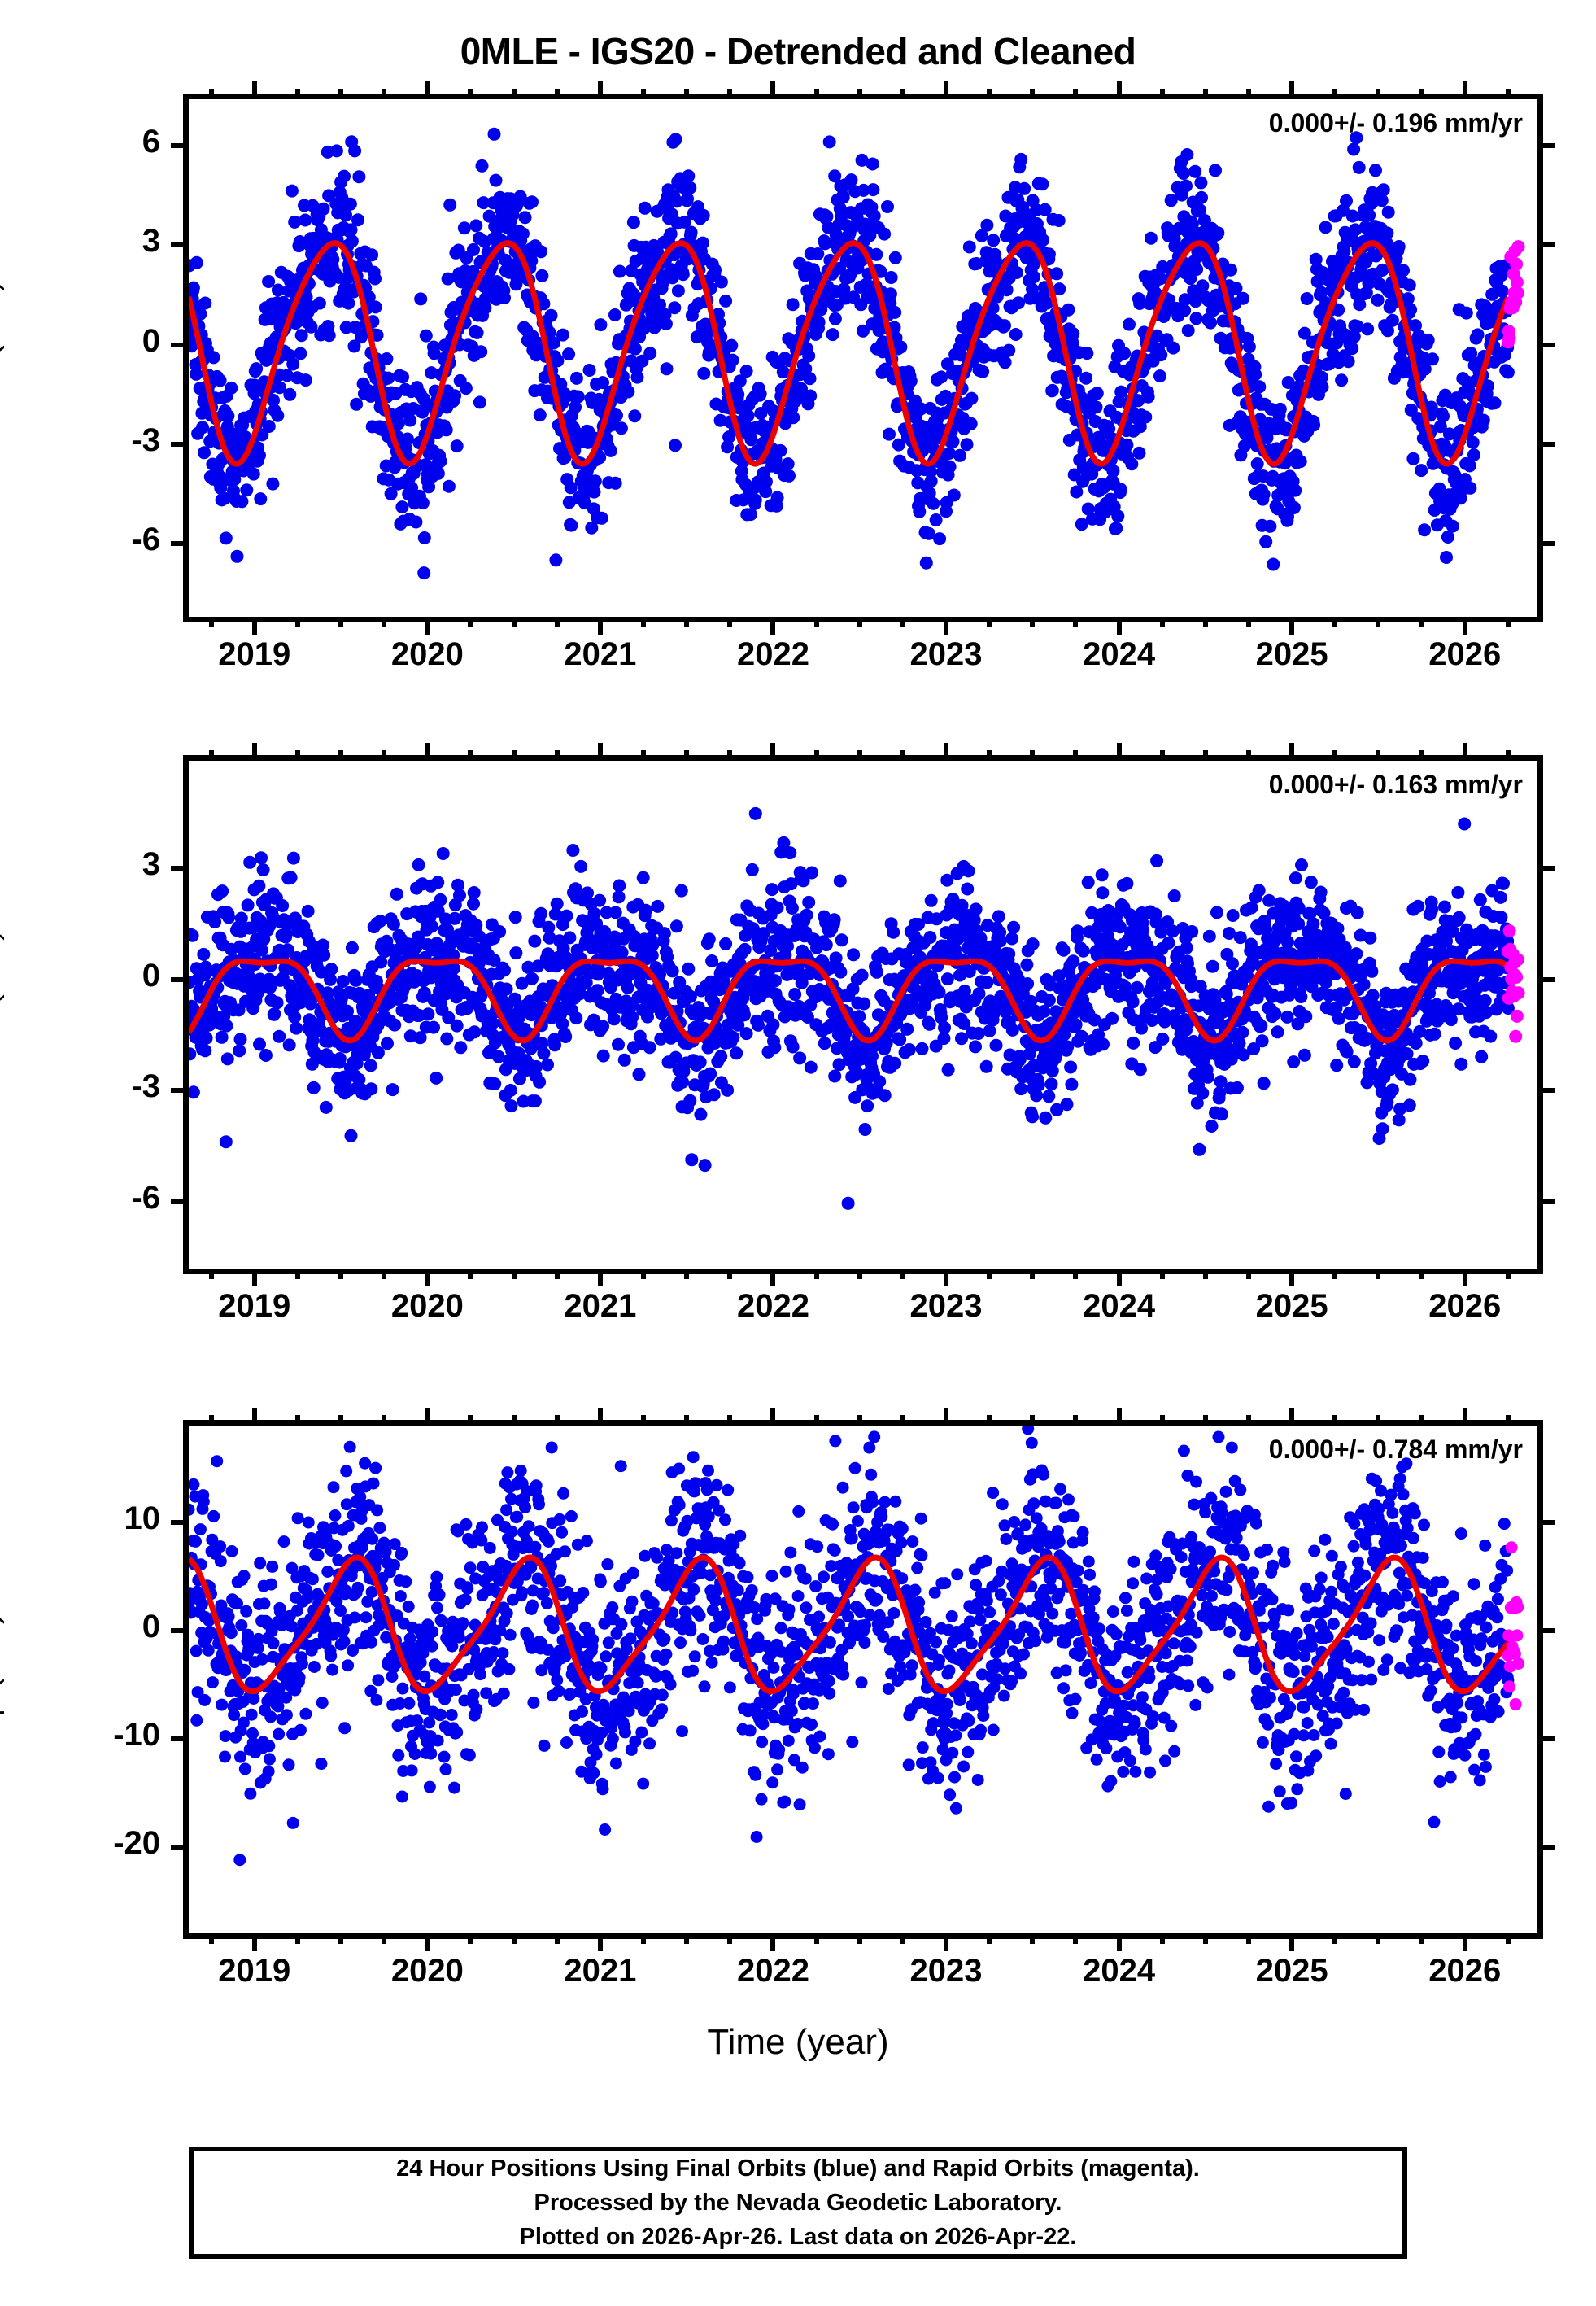 The height and width of the screenshot is (2306, 1596). I want to click on x-tick-label: 2026, so click(1465, 1306).